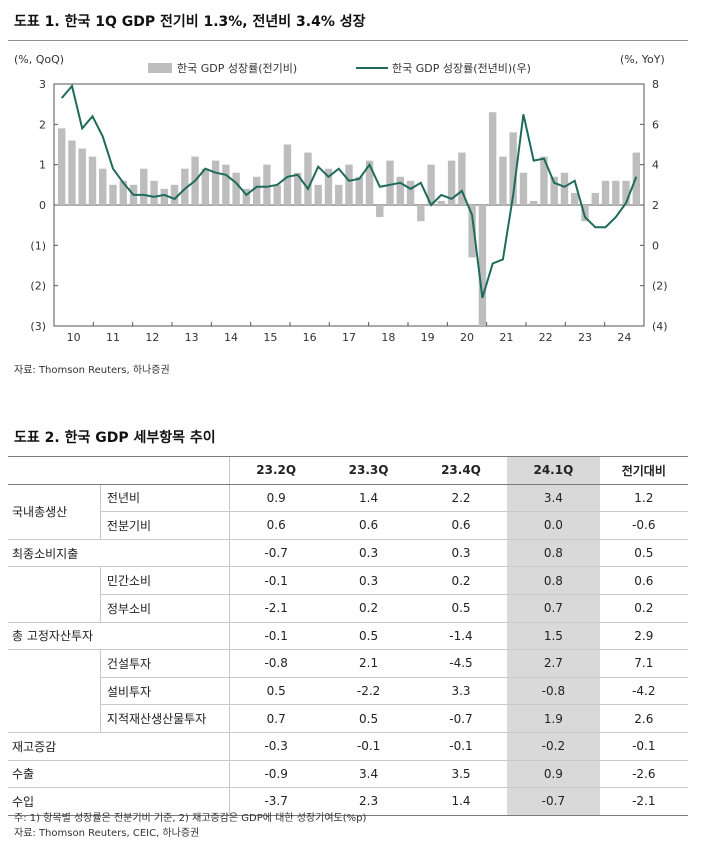  I want to click on cell: 2.6, so click(643, 718).